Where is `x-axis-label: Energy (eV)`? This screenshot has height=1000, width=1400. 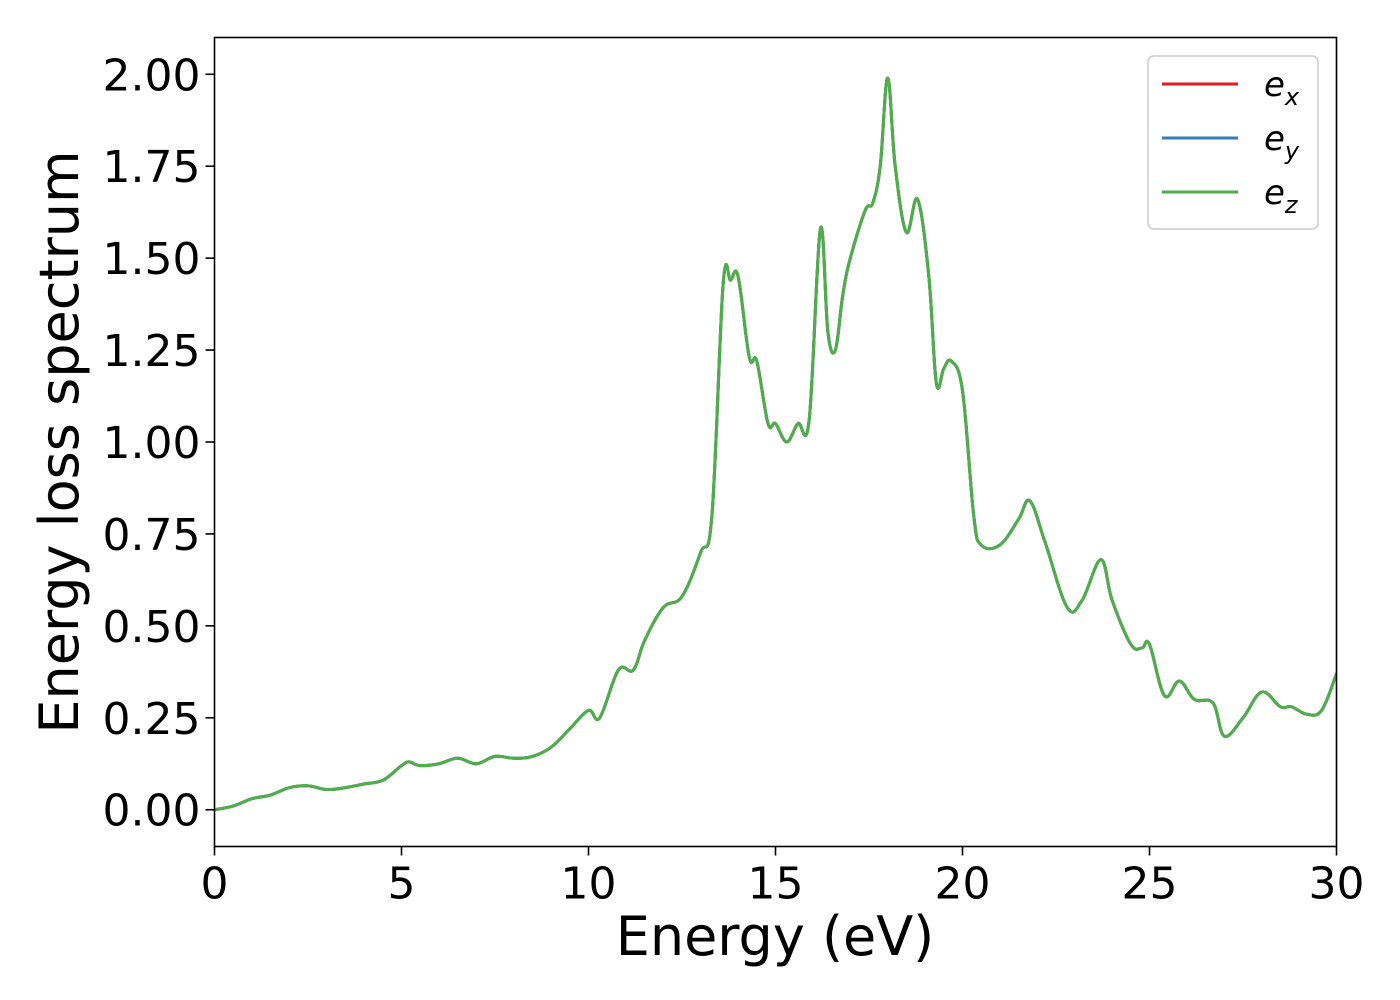
x-axis-label: Energy (eV) is located at coordinates (775, 936).